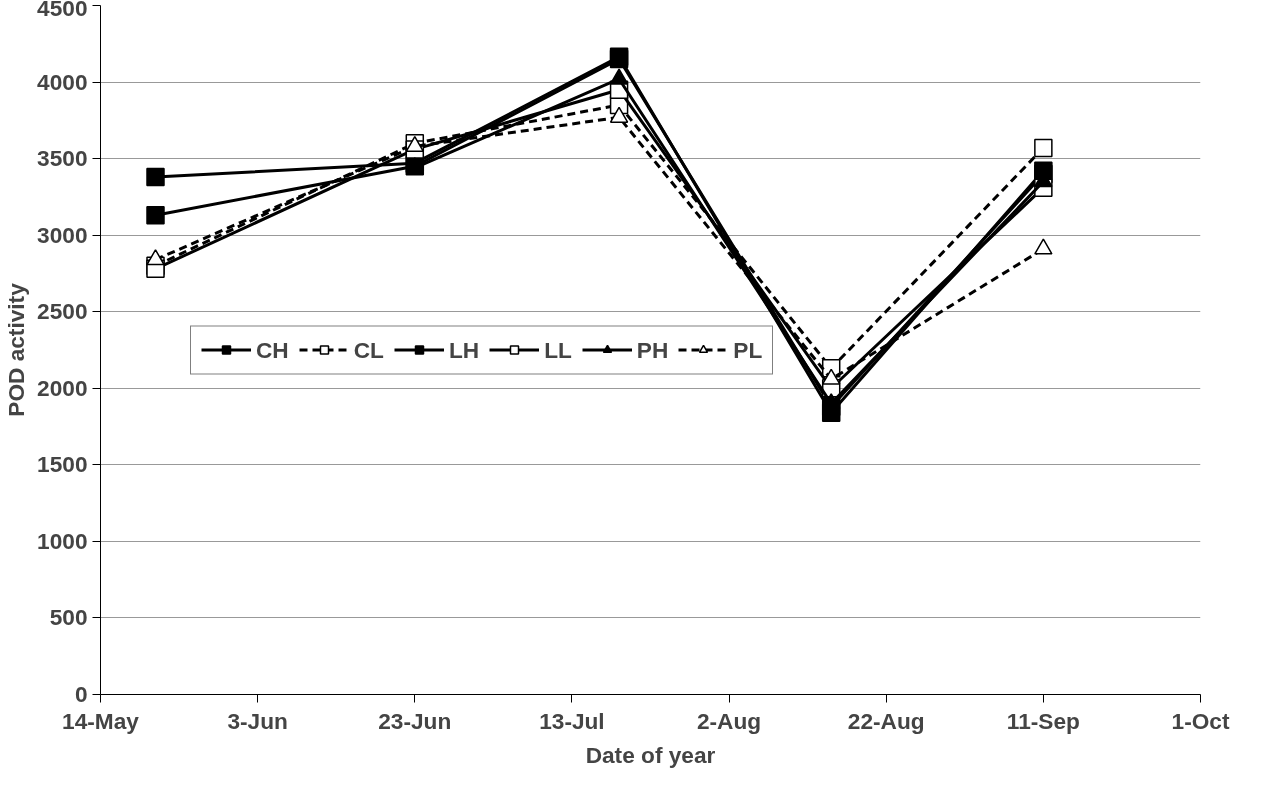  Describe the element at coordinates (464, 349) in the screenshot. I see `legend-label: LH` at that location.